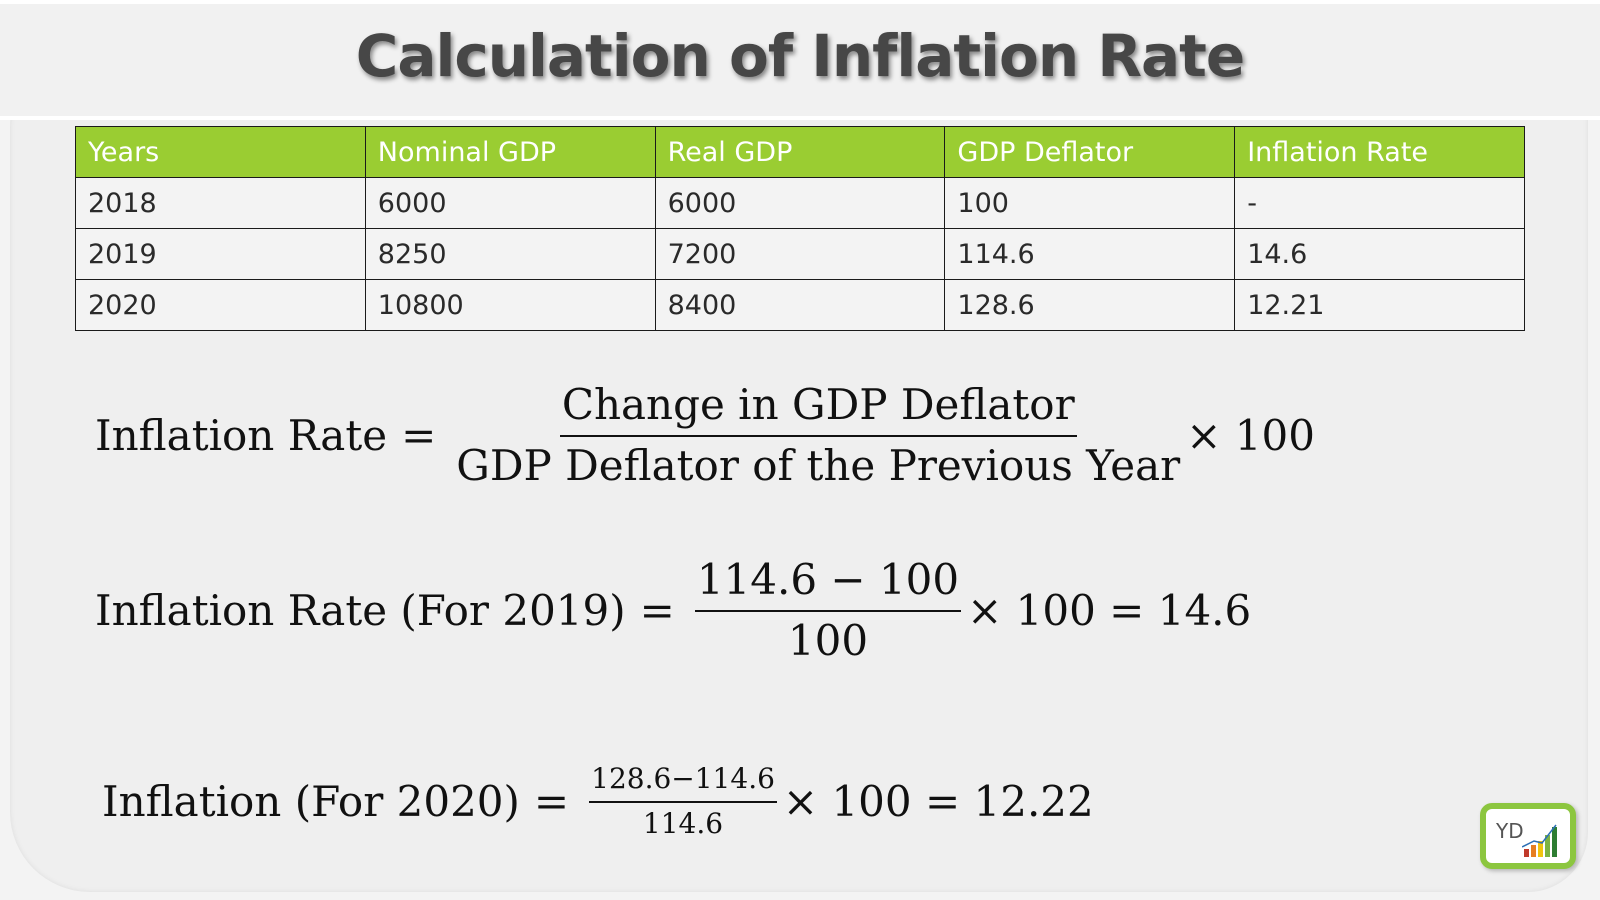 This screenshot has width=1600, height=900. What do you see at coordinates (818, 408) in the screenshot?
I see `formula-numerator: Change in GDP Deflator` at bounding box center [818, 408].